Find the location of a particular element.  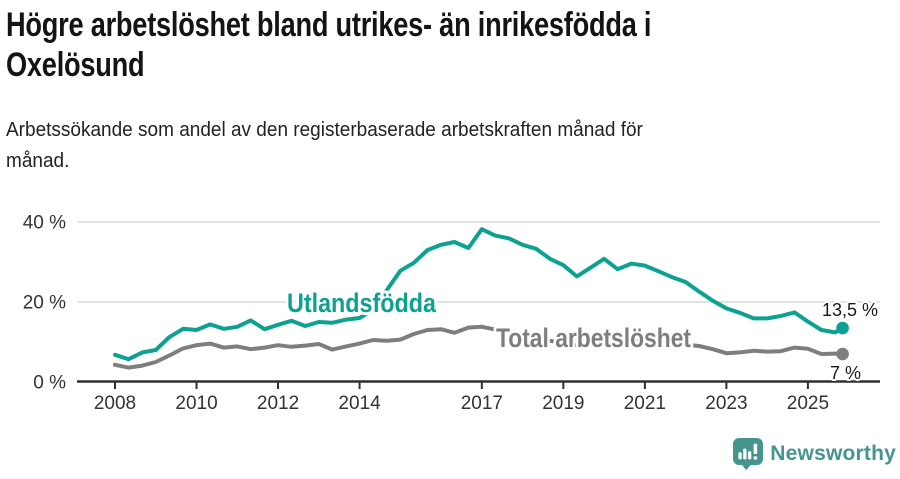

x-tick-label: 2008 is located at coordinates (115, 403).